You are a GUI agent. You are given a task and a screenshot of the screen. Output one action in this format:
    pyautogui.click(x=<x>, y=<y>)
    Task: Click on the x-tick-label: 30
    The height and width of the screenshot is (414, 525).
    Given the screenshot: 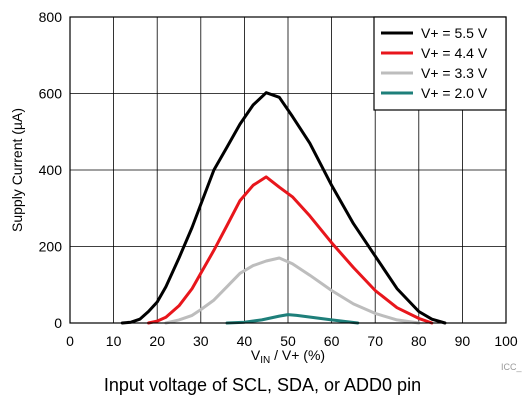 What is the action you would take?
    pyautogui.click(x=201, y=341)
    